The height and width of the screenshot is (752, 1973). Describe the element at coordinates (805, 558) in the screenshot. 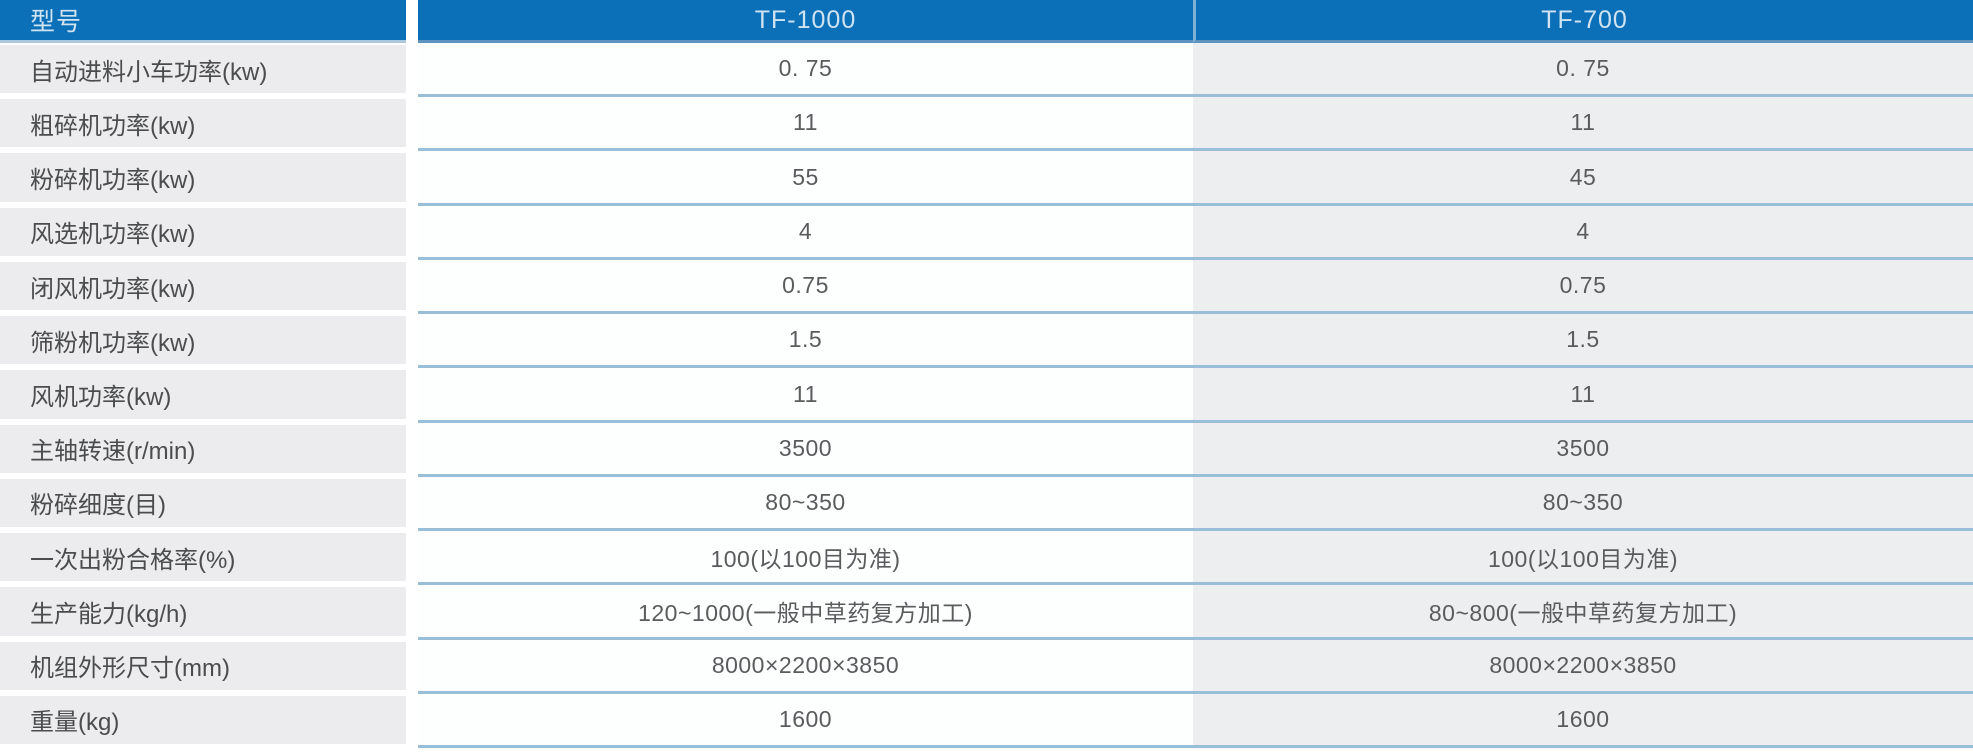

I see `tf1000-value: 100(以100目为准)` at that location.